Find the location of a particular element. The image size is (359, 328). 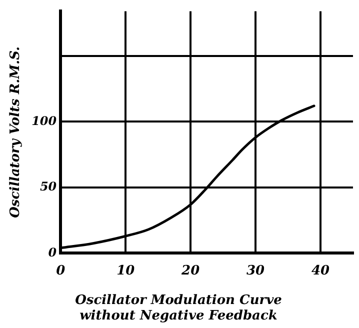

y-tick-label: 0 is located at coordinates (53, 252).